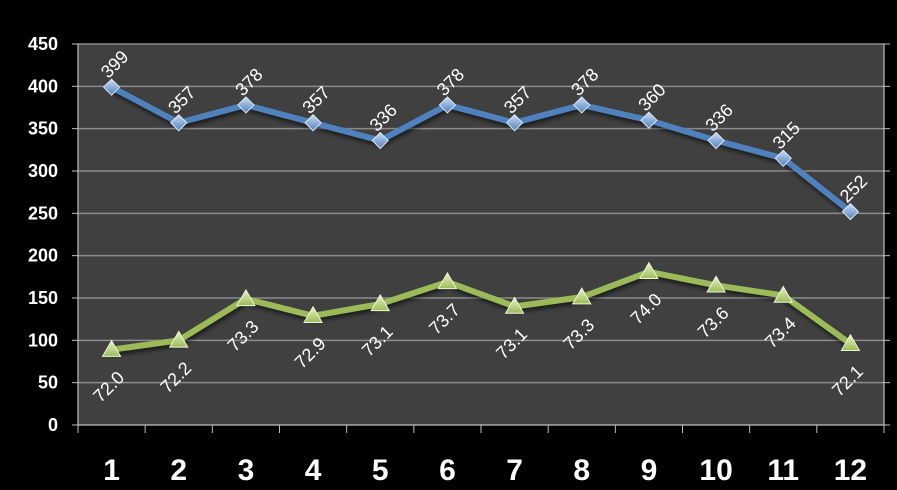 The height and width of the screenshot is (490, 897). I want to click on x-tick-label: 5, so click(380, 470).